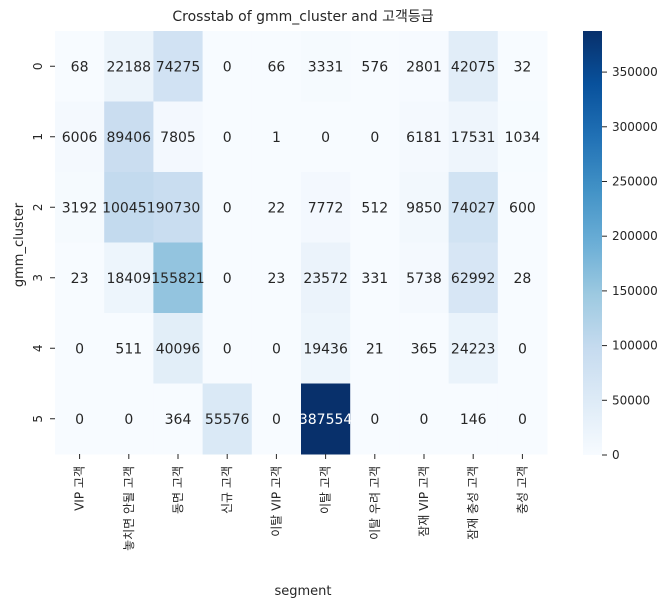 The height and width of the screenshot is (608, 668). Describe the element at coordinates (178, 490) in the screenshot. I see `x-tick-label: 동면 고객` at that location.